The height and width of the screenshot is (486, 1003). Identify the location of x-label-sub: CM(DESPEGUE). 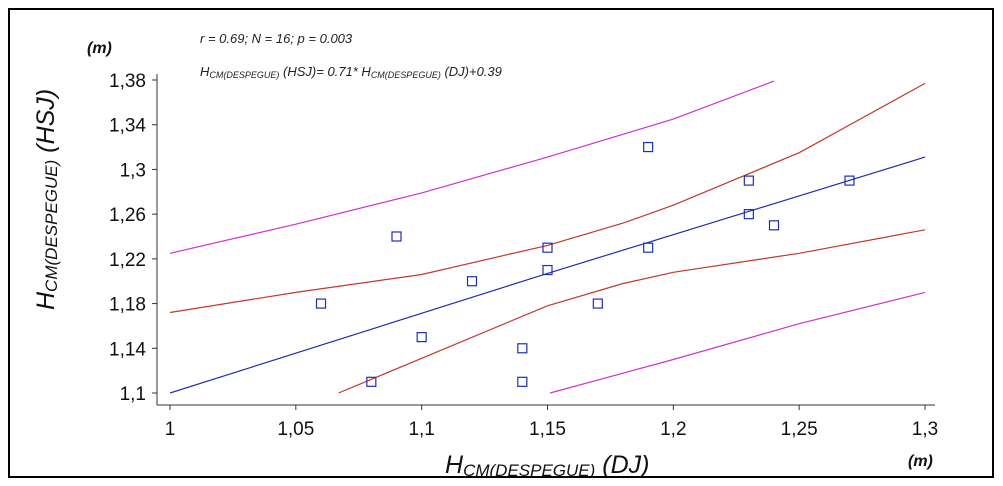
(529, 468).